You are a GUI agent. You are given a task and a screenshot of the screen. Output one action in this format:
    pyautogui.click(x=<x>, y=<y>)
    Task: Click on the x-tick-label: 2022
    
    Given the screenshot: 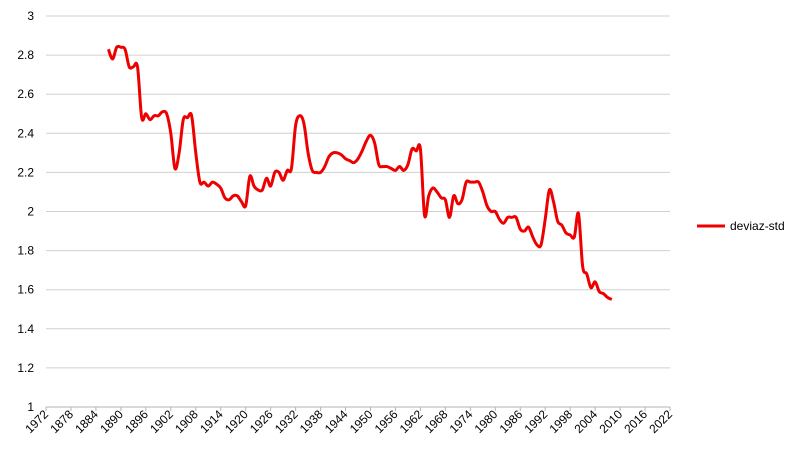 What is the action you would take?
    pyautogui.click(x=660, y=421)
    